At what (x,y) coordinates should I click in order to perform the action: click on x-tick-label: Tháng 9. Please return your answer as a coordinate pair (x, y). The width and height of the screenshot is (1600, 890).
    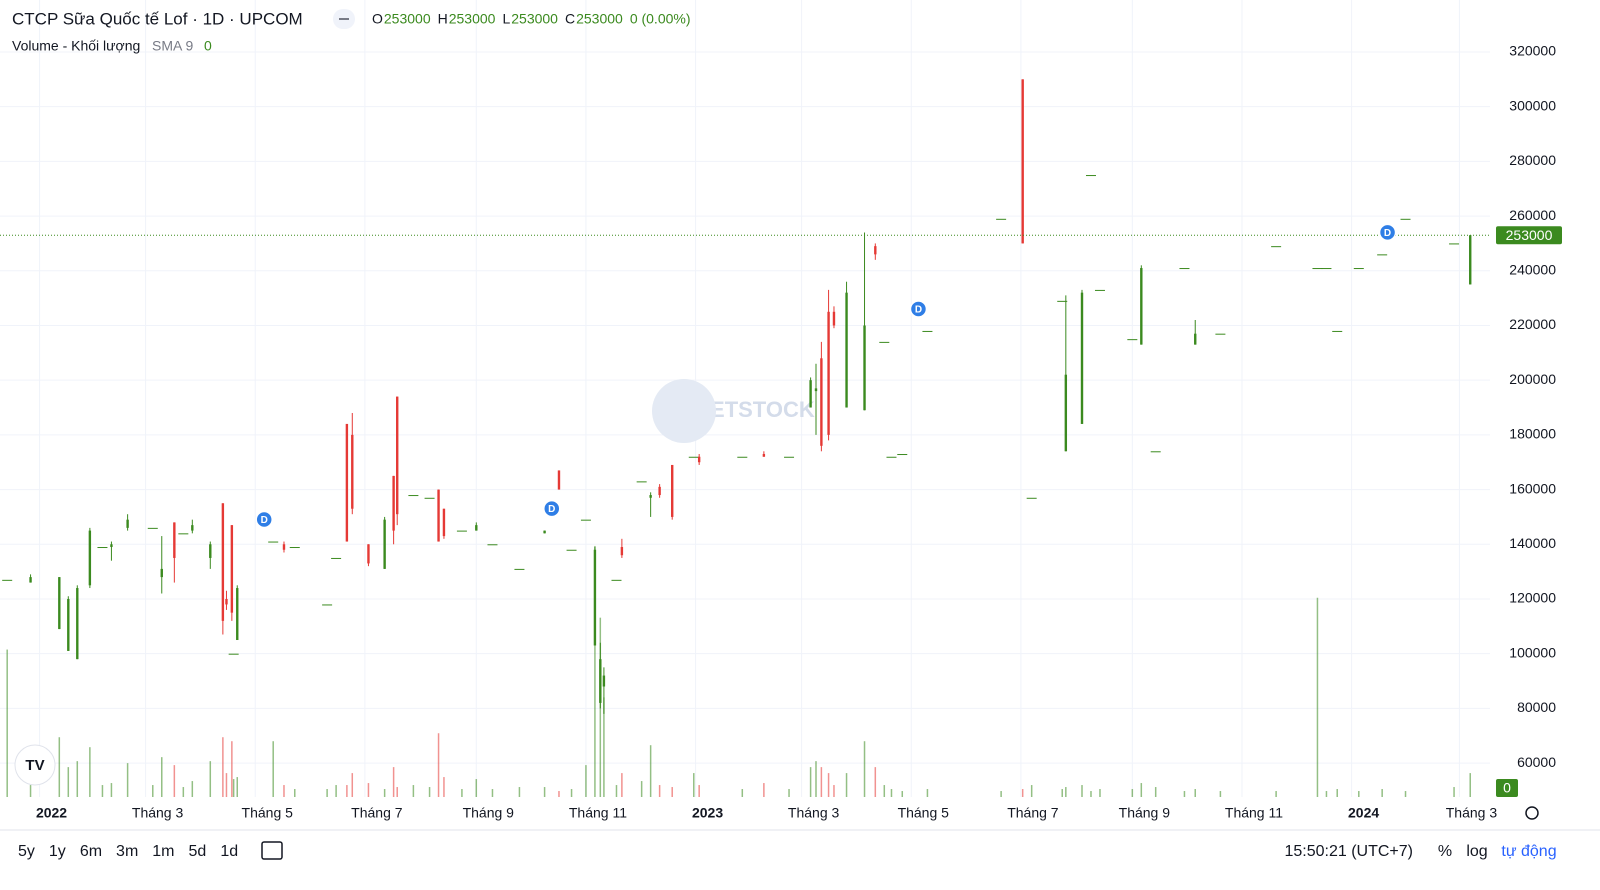
    Looking at the image, I should click on (1145, 813).